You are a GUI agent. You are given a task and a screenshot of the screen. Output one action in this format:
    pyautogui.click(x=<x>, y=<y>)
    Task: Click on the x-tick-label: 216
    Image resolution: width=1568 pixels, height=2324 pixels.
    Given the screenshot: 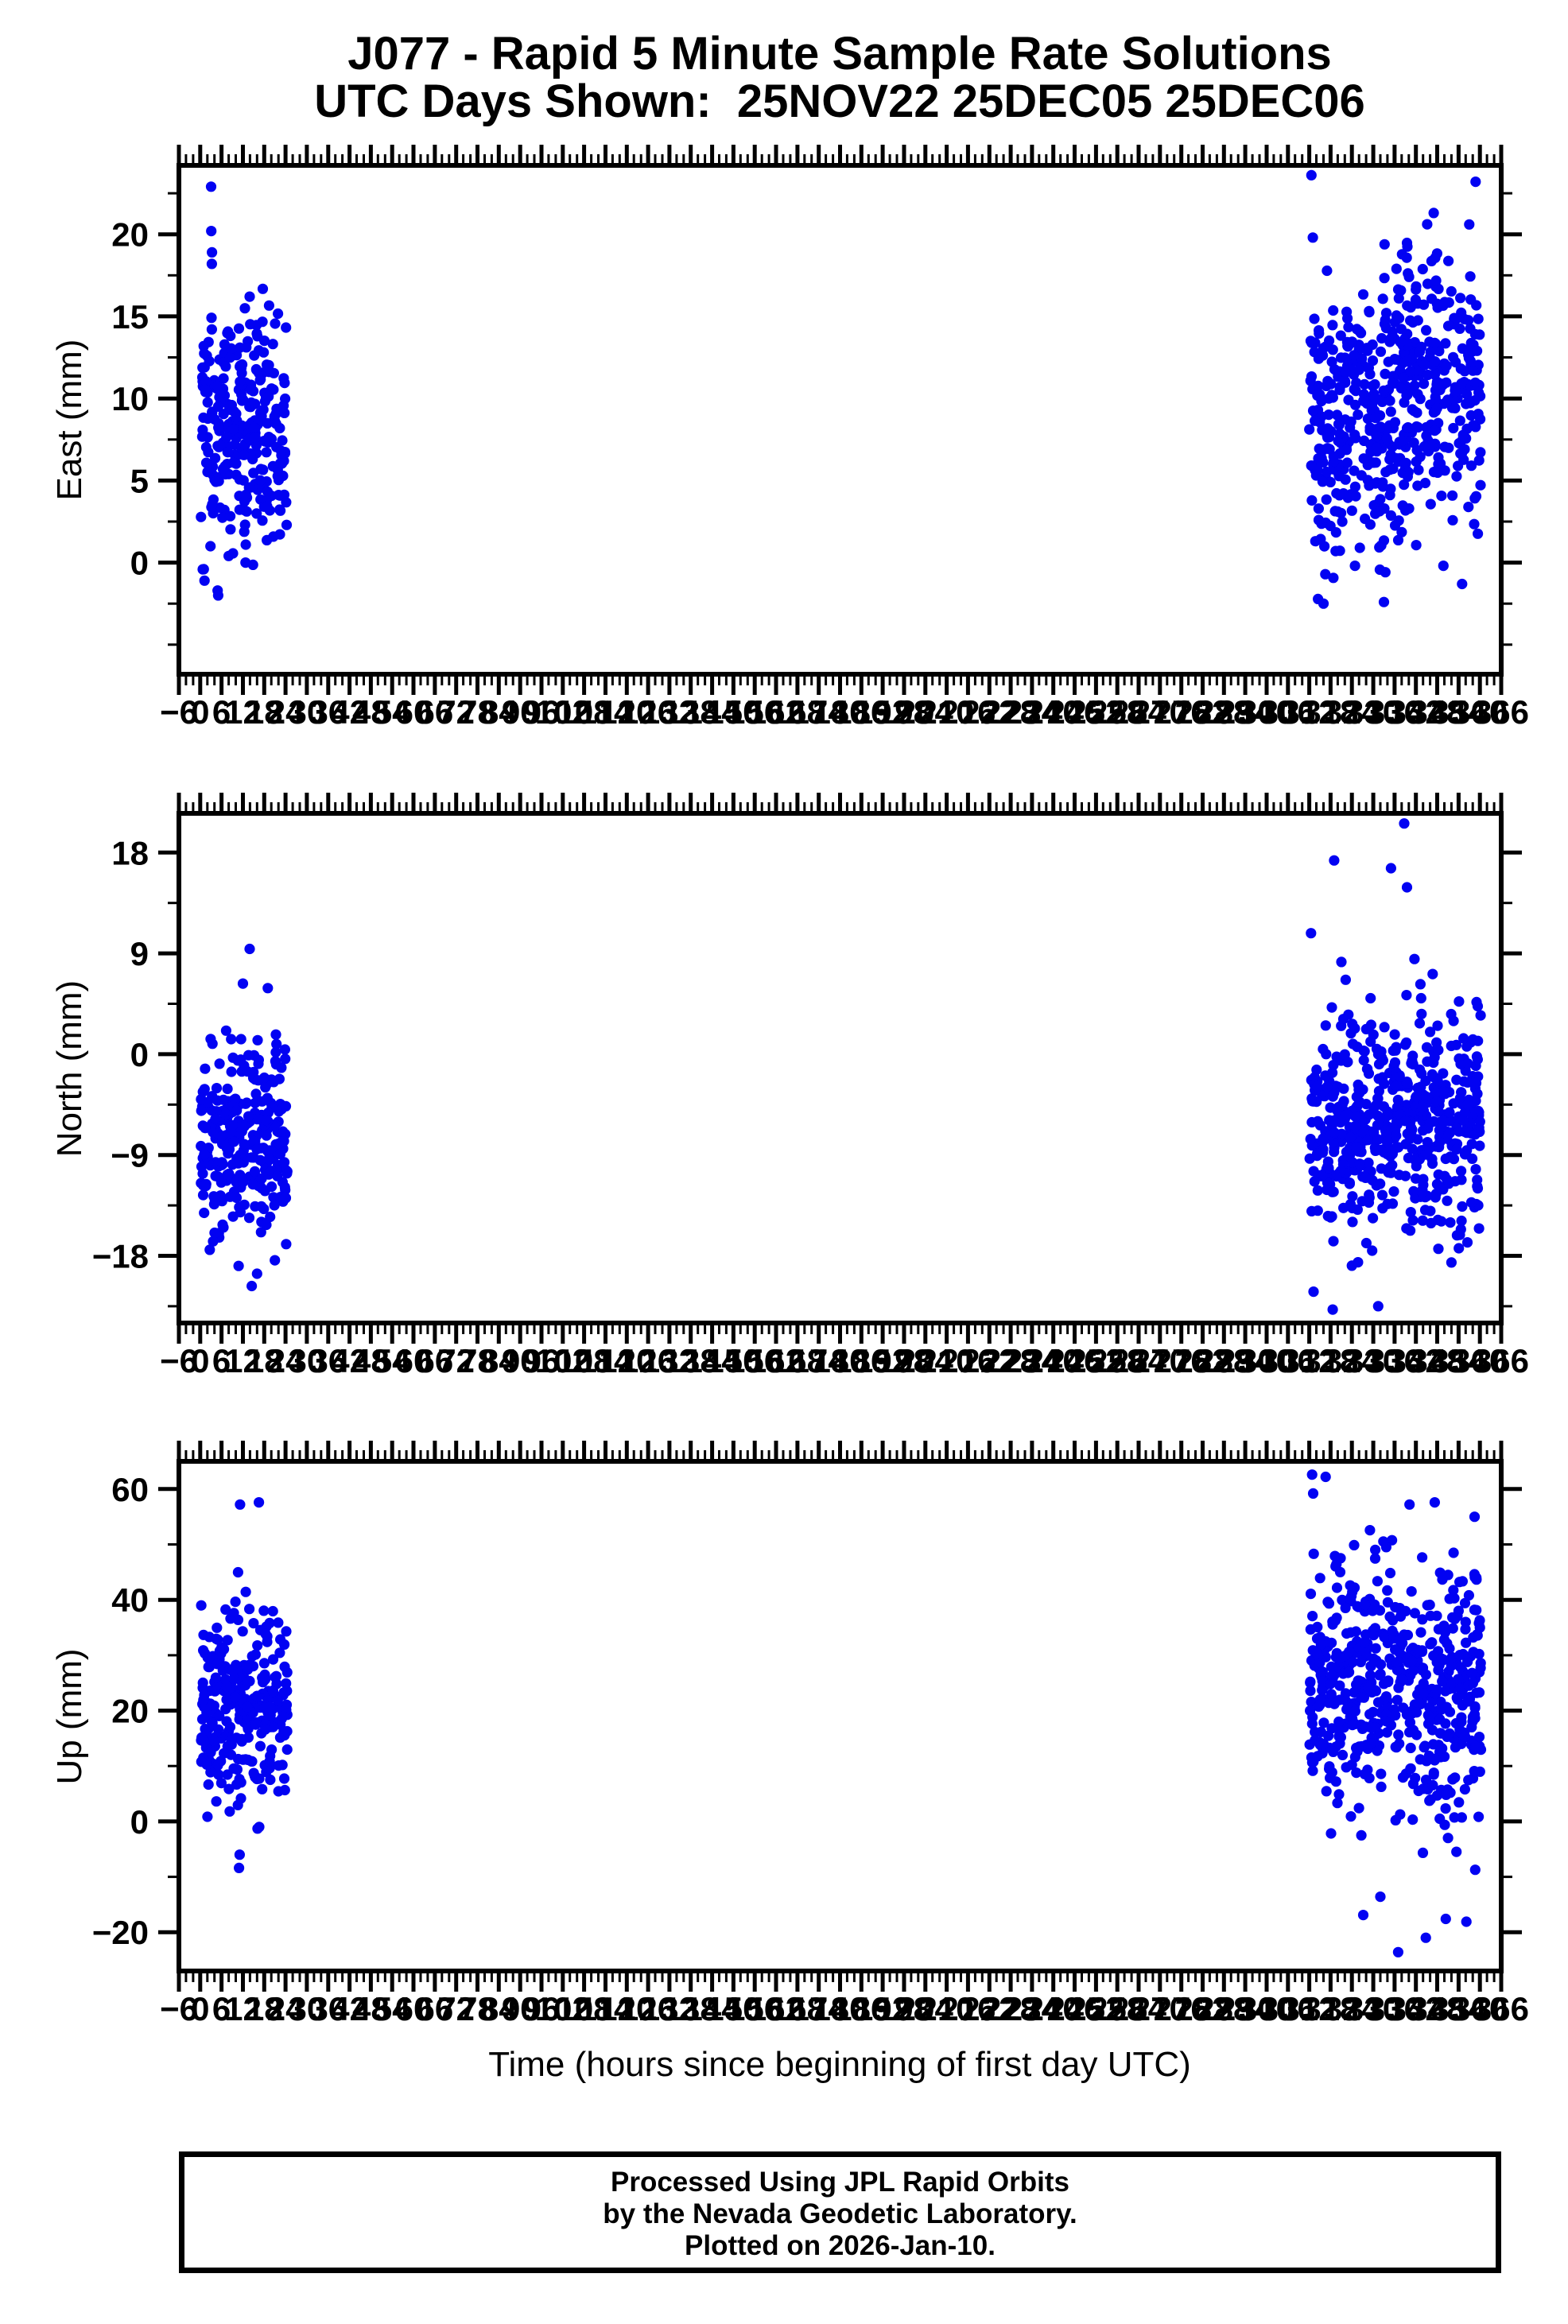 What is the action you would take?
    pyautogui.click(x=968, y=712)
    